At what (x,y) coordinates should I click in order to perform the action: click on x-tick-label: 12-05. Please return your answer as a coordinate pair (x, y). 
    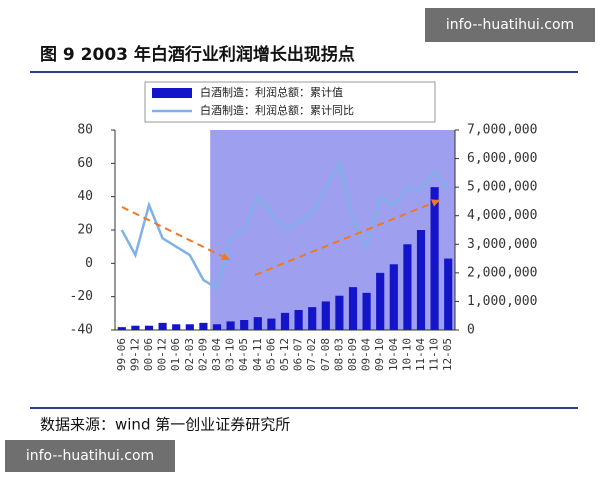
    Looking at the image, I should click on (447, 354).